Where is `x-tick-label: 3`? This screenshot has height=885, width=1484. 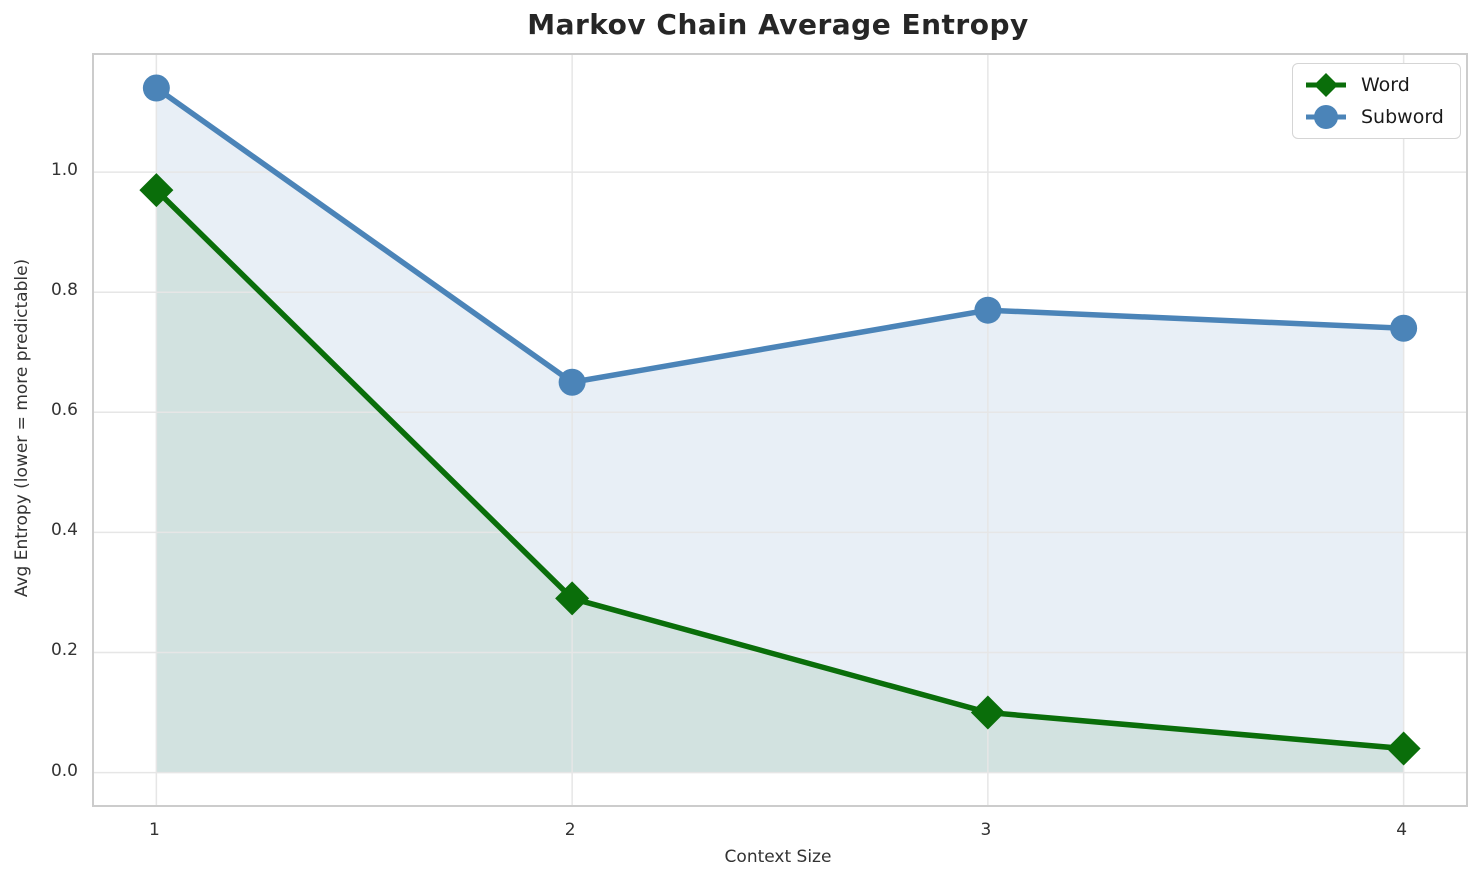 x-tick-label: 3 is located at coordinates (986, 830).